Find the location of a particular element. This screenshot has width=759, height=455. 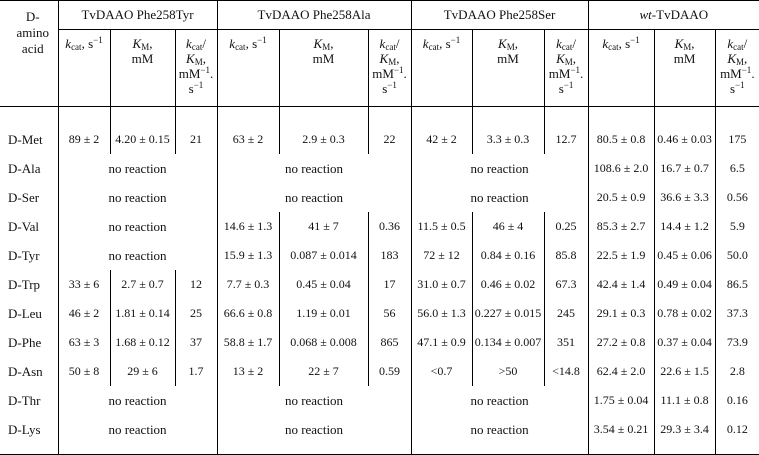

kcat-cell: 7.7 ± 0.3 is located at coordinates (247, 284).